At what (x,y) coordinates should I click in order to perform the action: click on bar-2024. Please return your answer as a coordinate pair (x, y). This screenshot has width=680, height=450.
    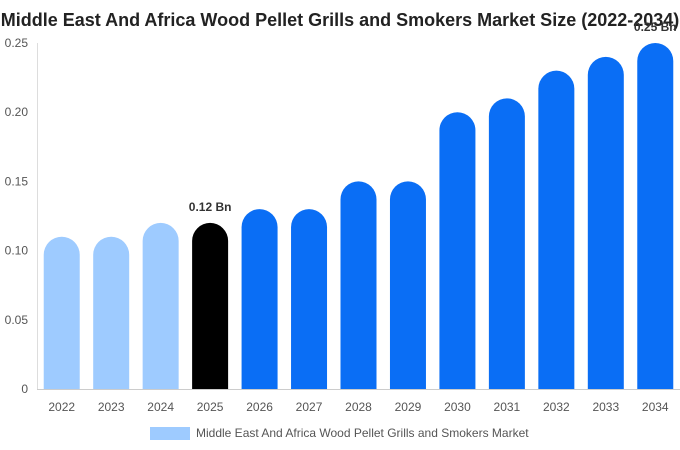
    Looking at the image, I should click on (160, 305).